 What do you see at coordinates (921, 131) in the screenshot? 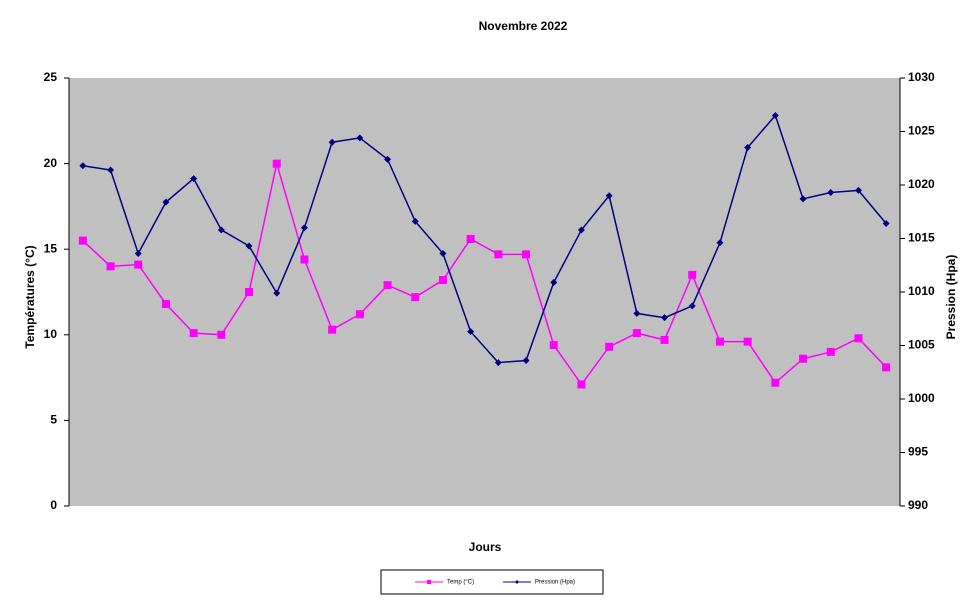
I see `y2-tick-label: 1025` at bounding box center [921, 131].